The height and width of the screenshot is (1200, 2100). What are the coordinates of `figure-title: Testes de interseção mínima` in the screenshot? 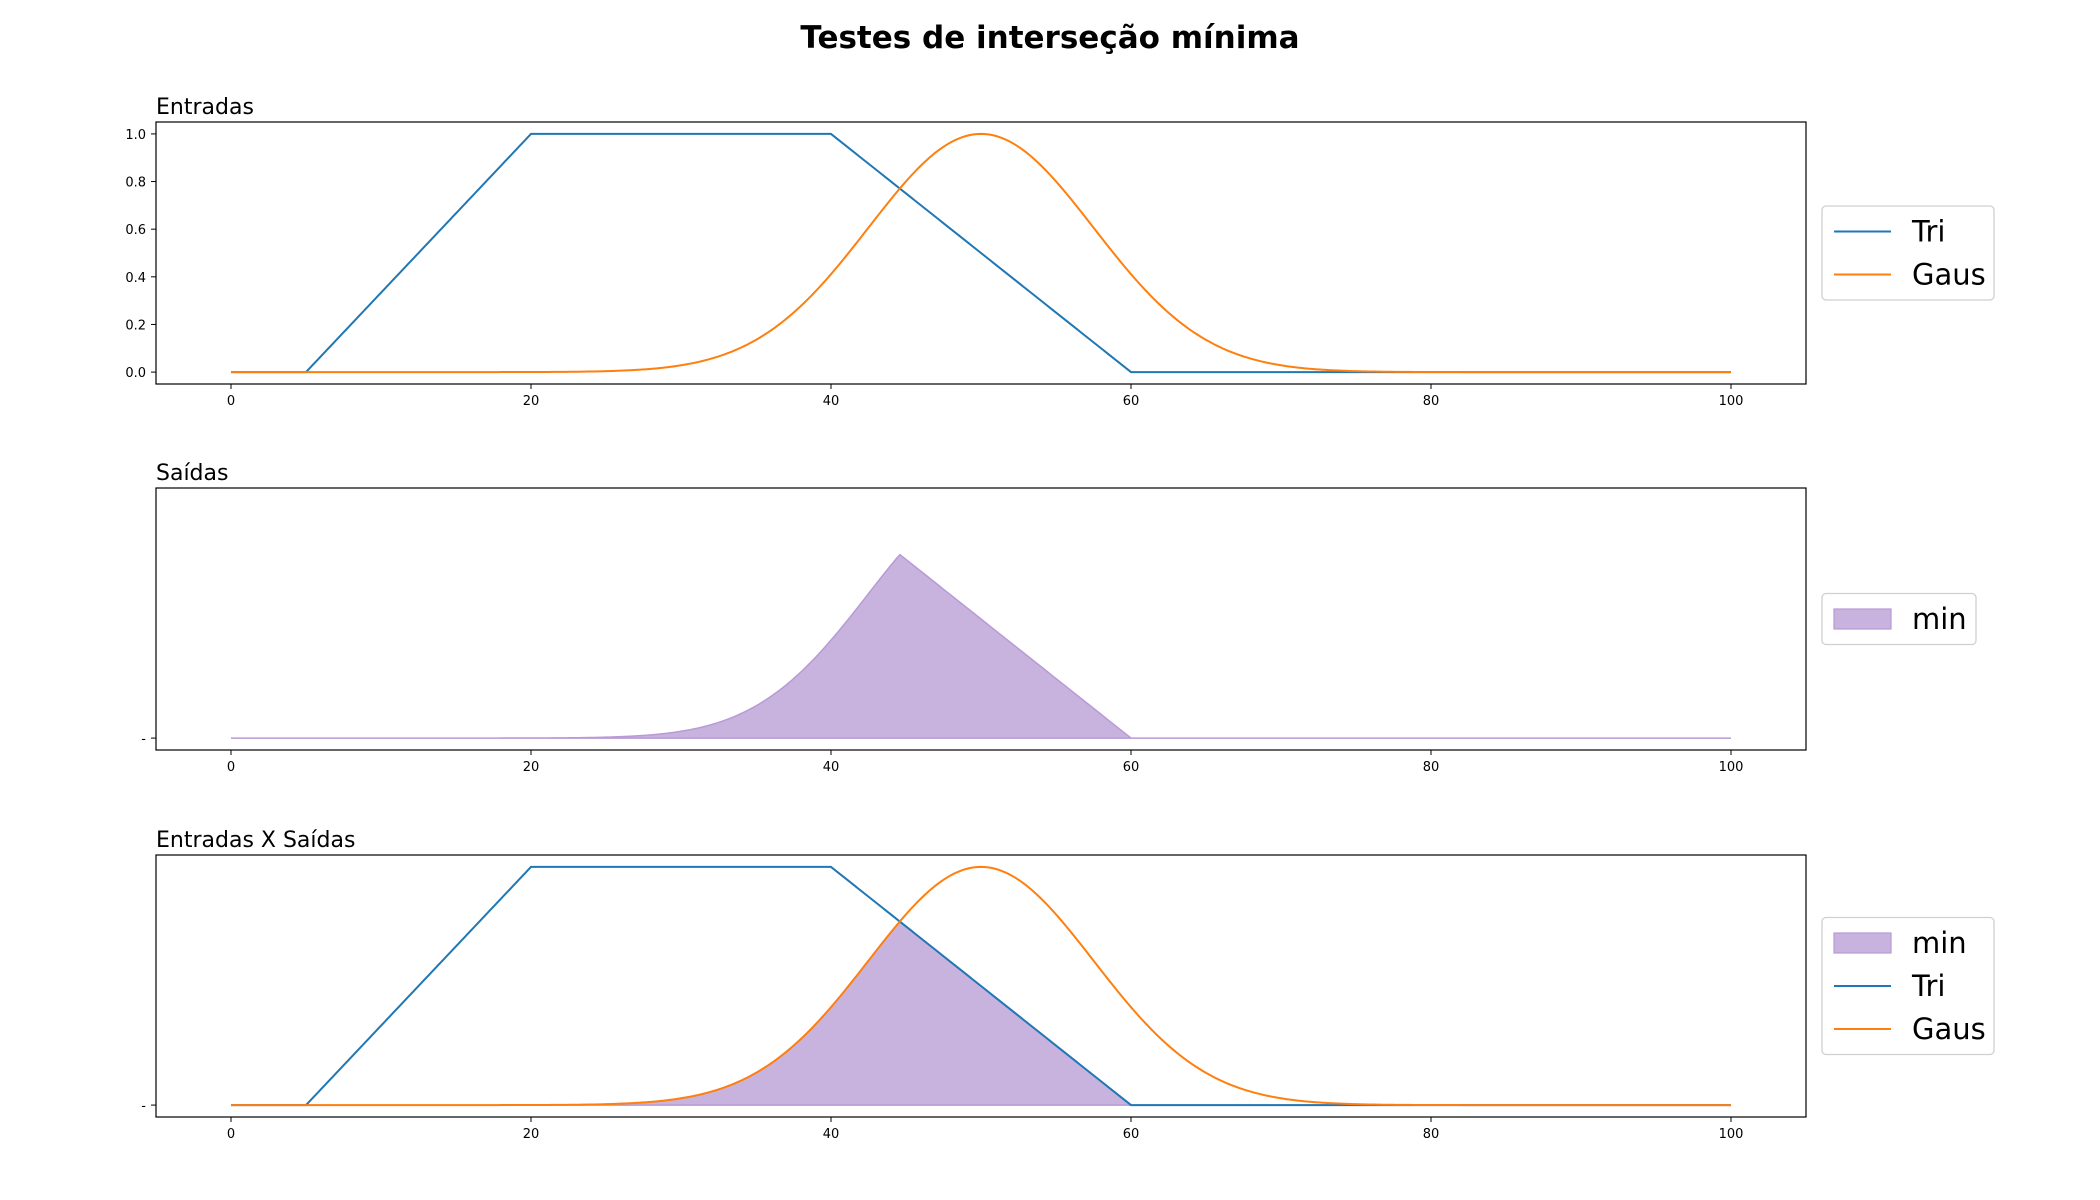 It's located at (1049, 38).